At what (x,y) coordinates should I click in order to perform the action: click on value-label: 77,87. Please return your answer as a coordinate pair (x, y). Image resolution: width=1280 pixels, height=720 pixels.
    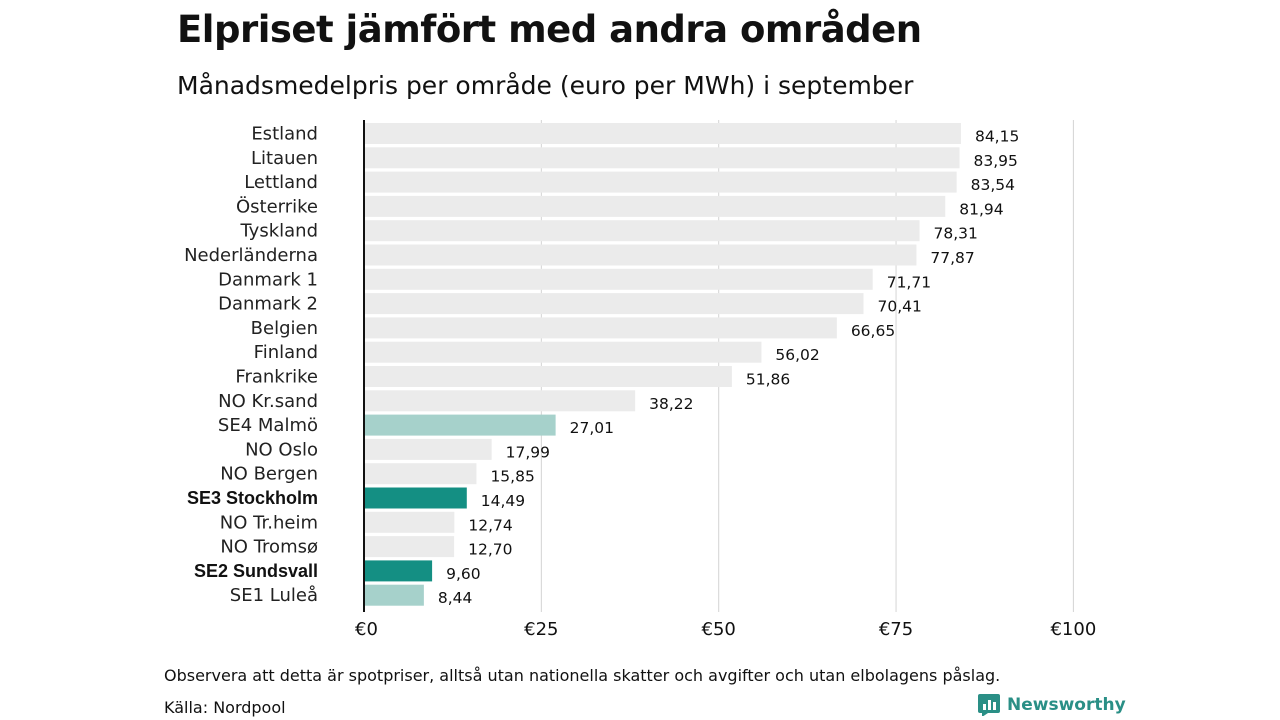
    Looking at the image, I should click on (952, 258).